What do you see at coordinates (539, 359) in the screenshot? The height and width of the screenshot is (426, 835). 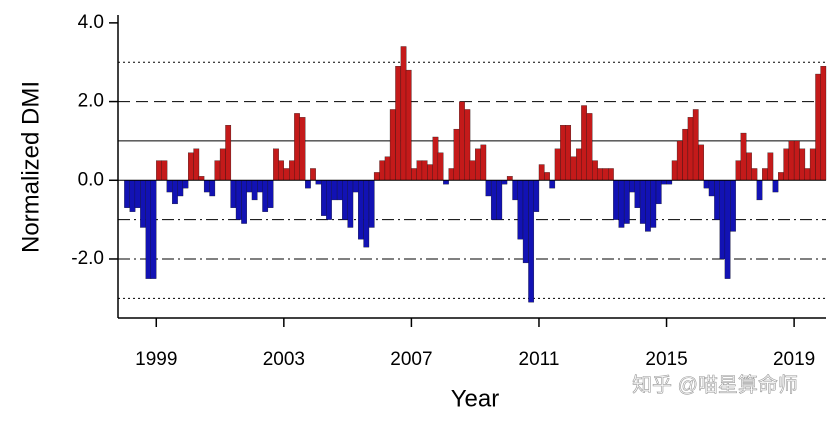 I see `x-tick-label: 2011` at bounding box center [539, 359].